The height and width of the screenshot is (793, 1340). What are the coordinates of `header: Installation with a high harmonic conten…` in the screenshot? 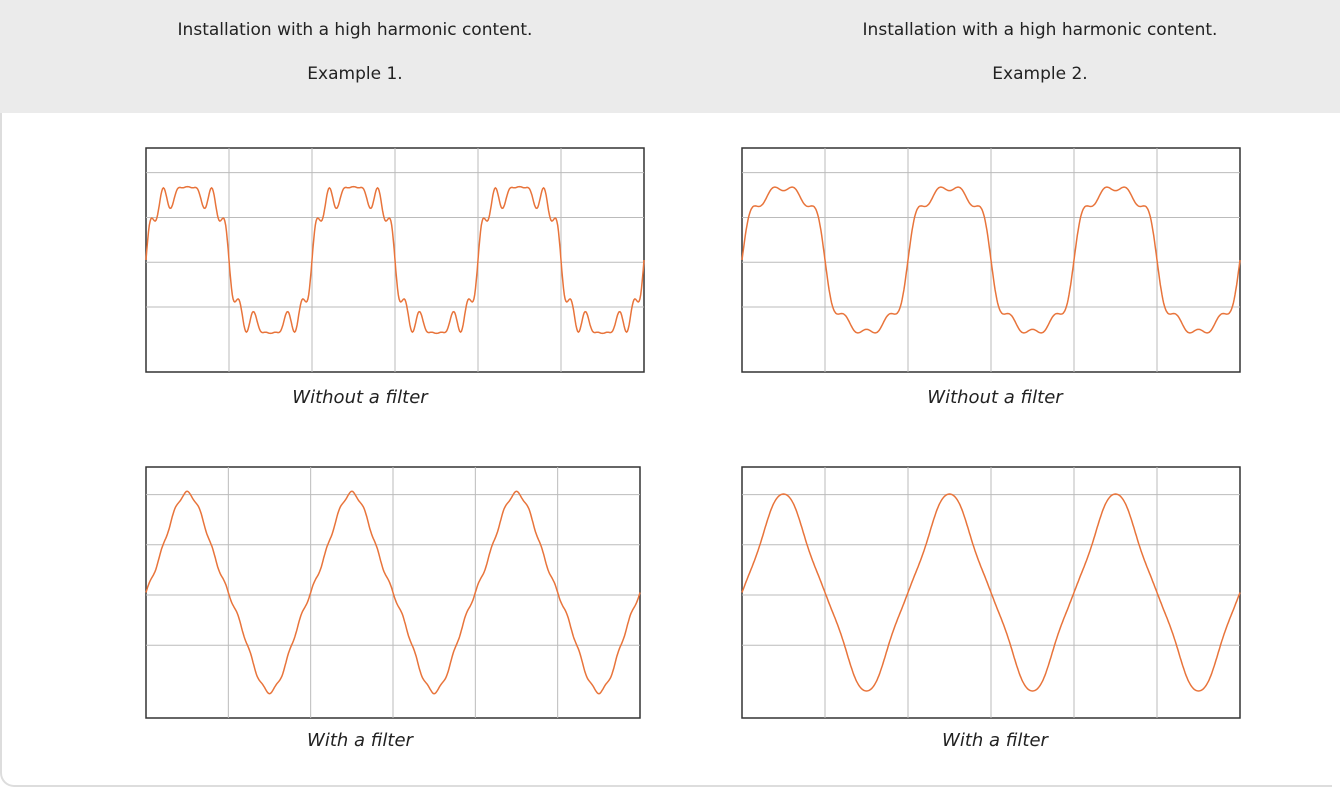 It's located at (670, 56).